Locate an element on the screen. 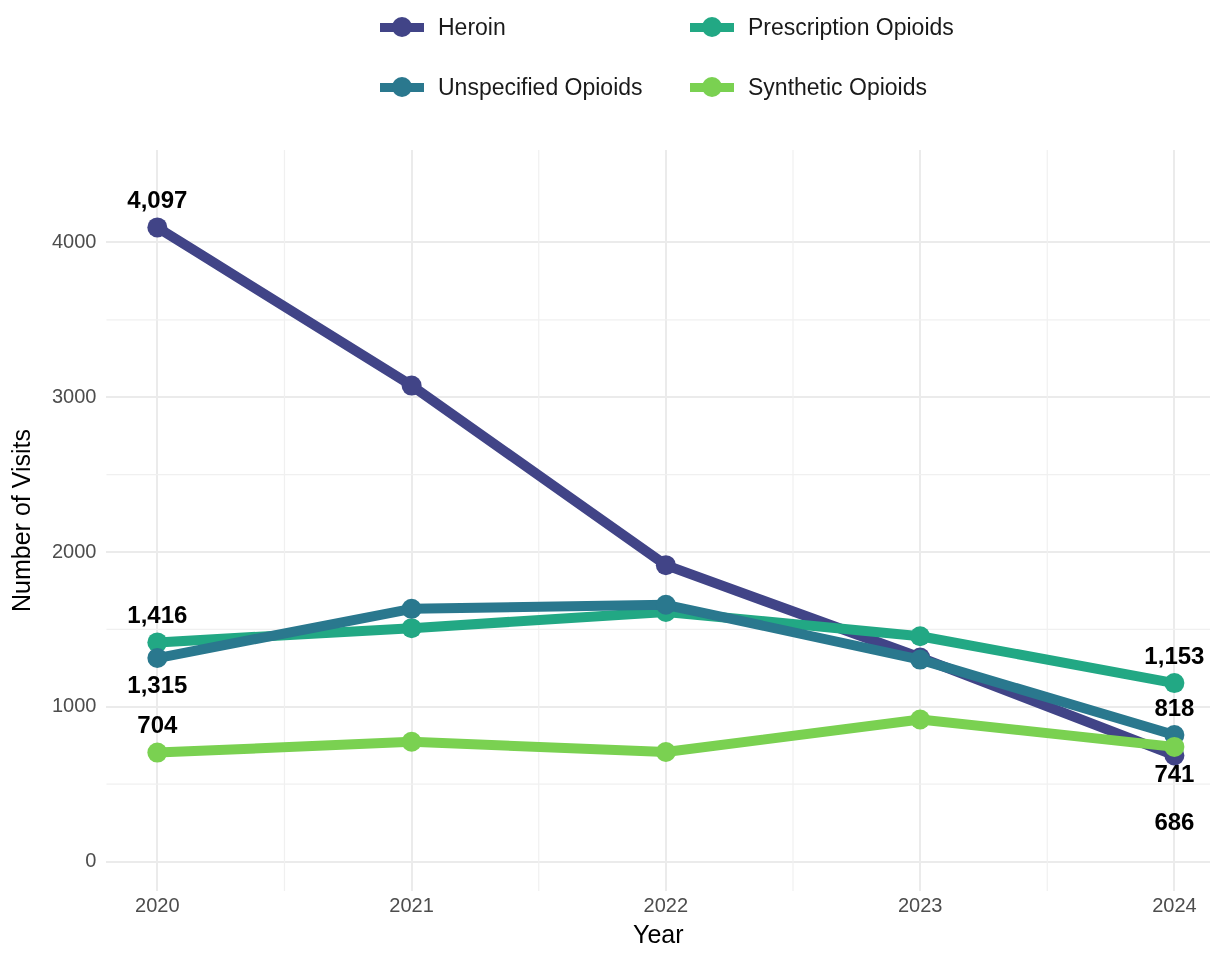 This screenshot has height=955, width=1220. data-label: 686 is located at coordinates (1174, 822).